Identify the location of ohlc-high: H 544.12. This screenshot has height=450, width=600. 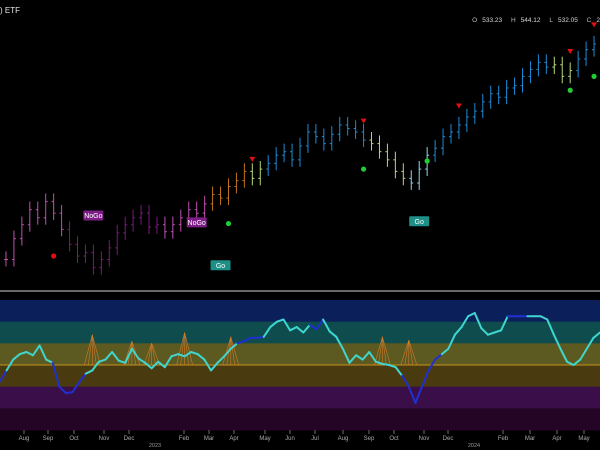
(525, 20).